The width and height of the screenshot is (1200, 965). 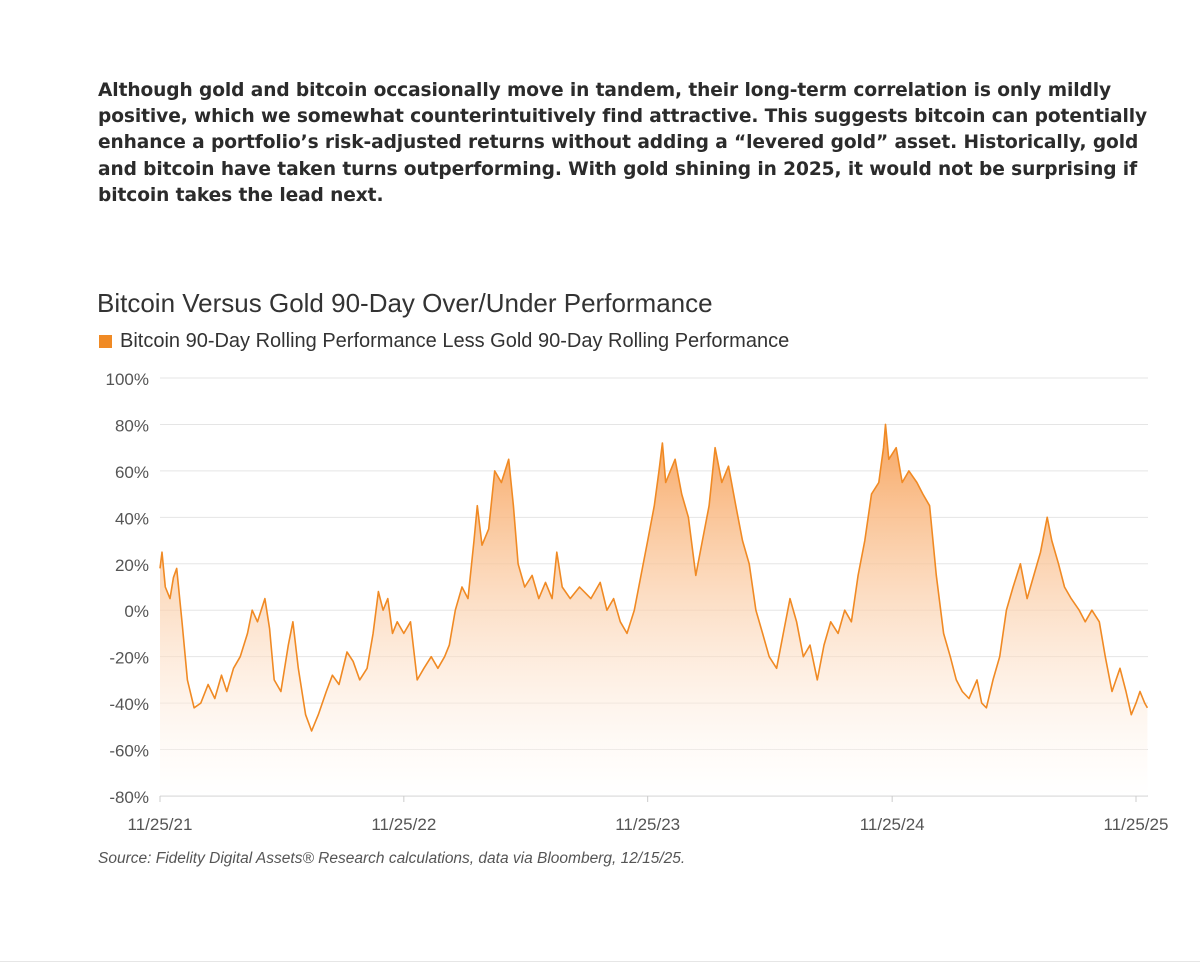 I want to click on y-tick-label: 40%, so click(x=132, y=518).